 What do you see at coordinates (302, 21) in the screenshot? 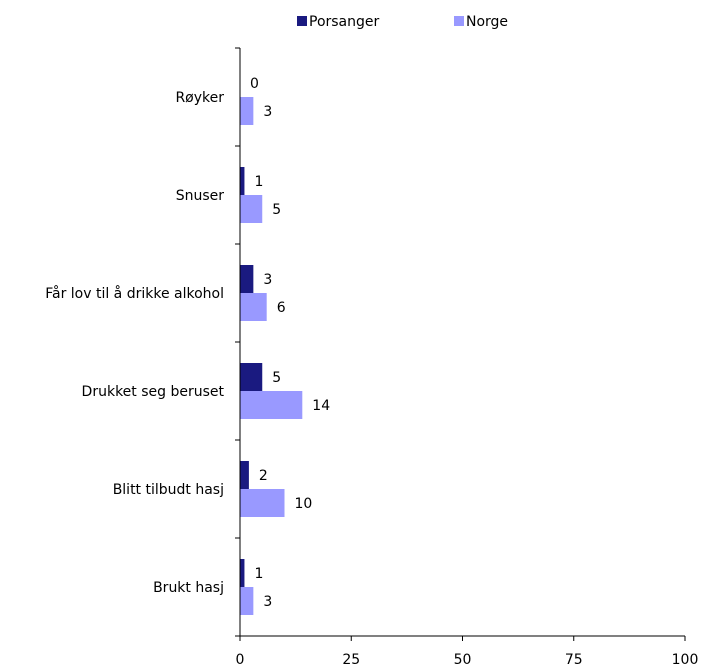
I see `legend-swatch-porsanger` at bounding box center [302, 21].